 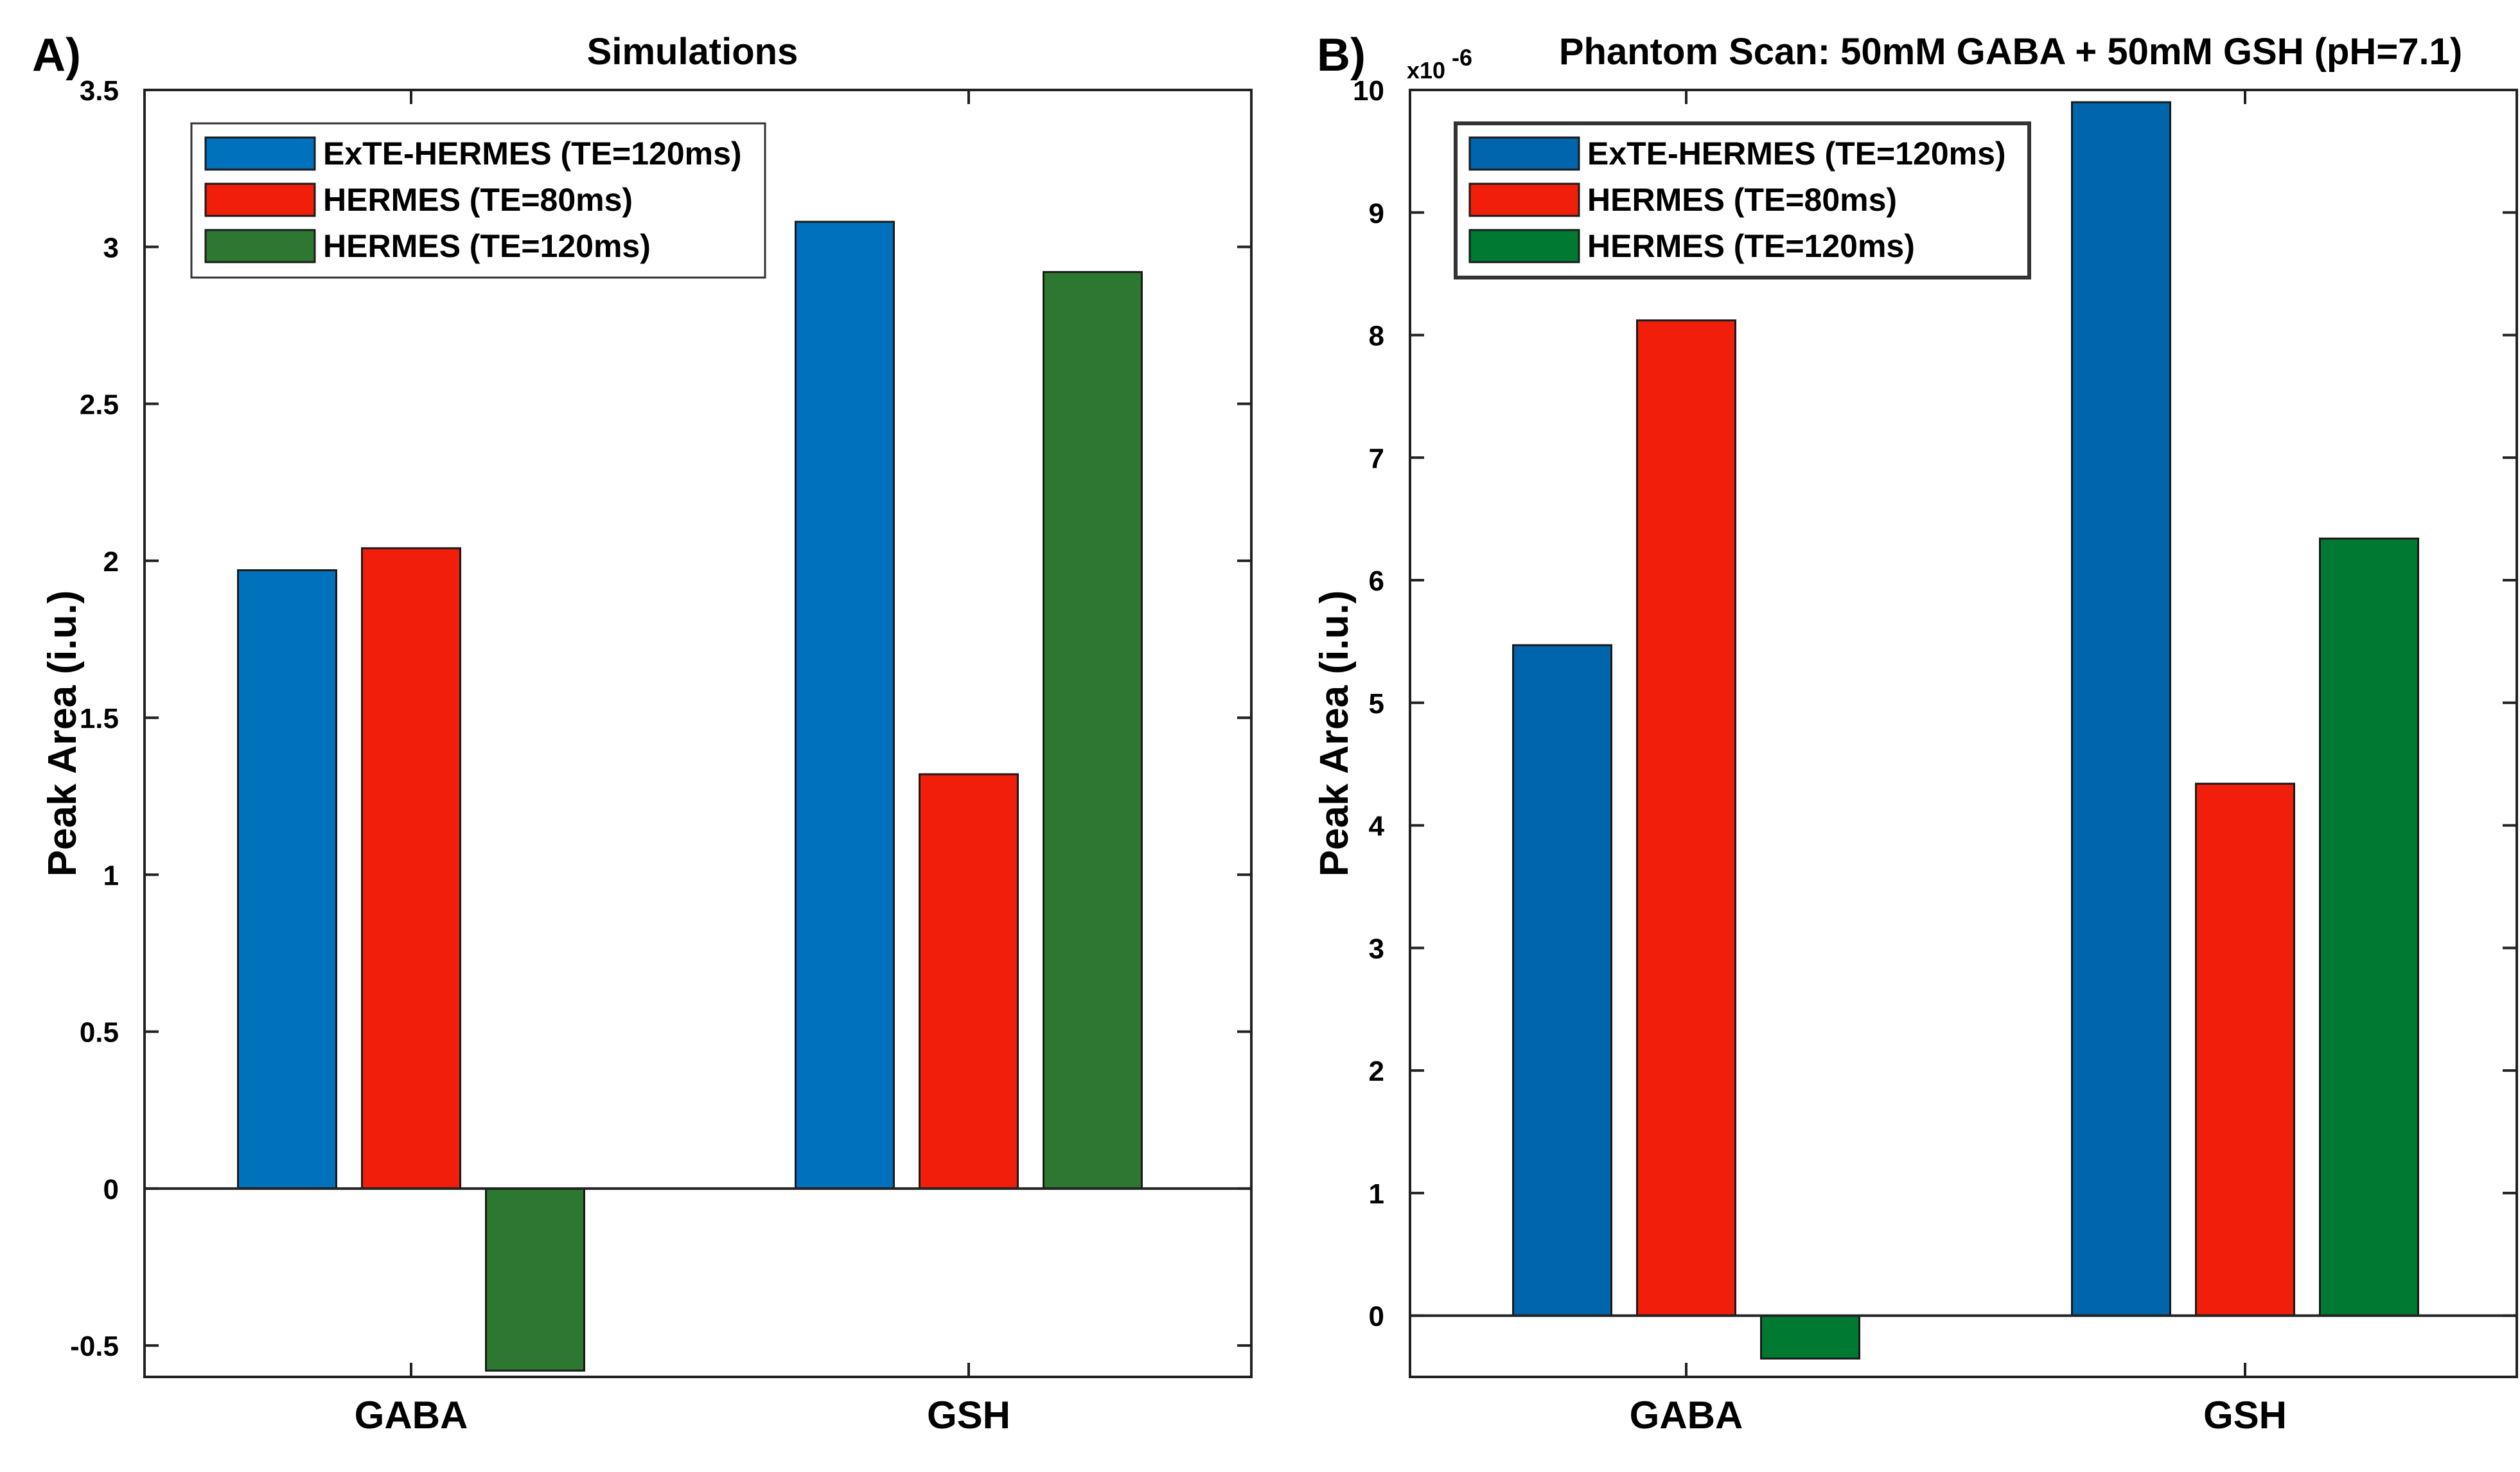 I want to click on panel-label: A), so click(x=56, y=55).